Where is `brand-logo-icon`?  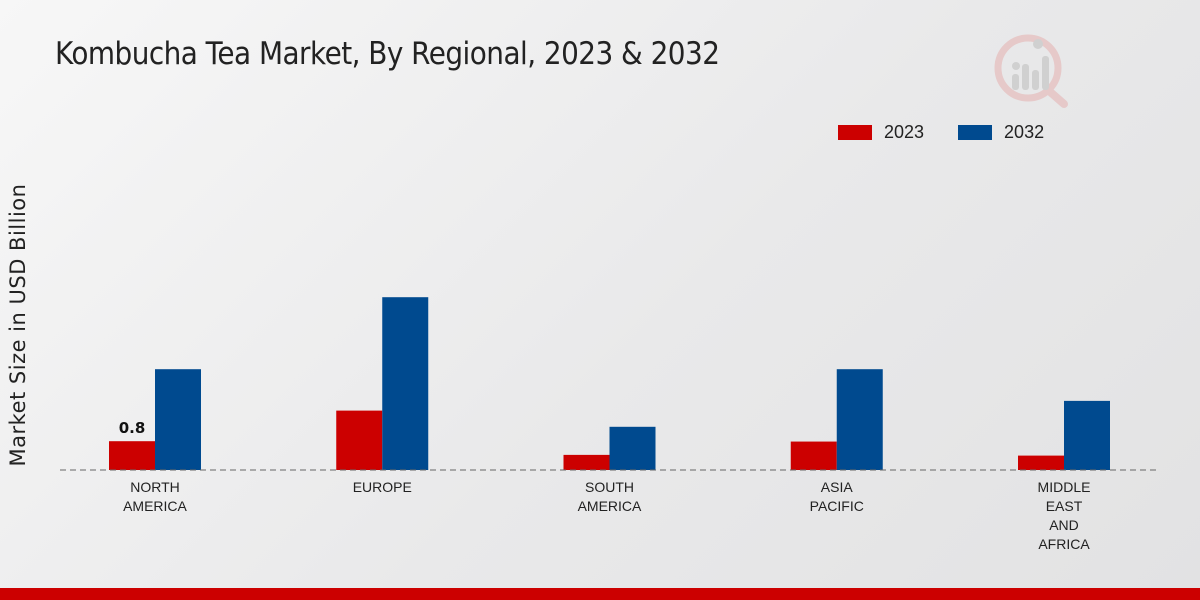 brand-logo-icon is located at coordinates (1032, 70).